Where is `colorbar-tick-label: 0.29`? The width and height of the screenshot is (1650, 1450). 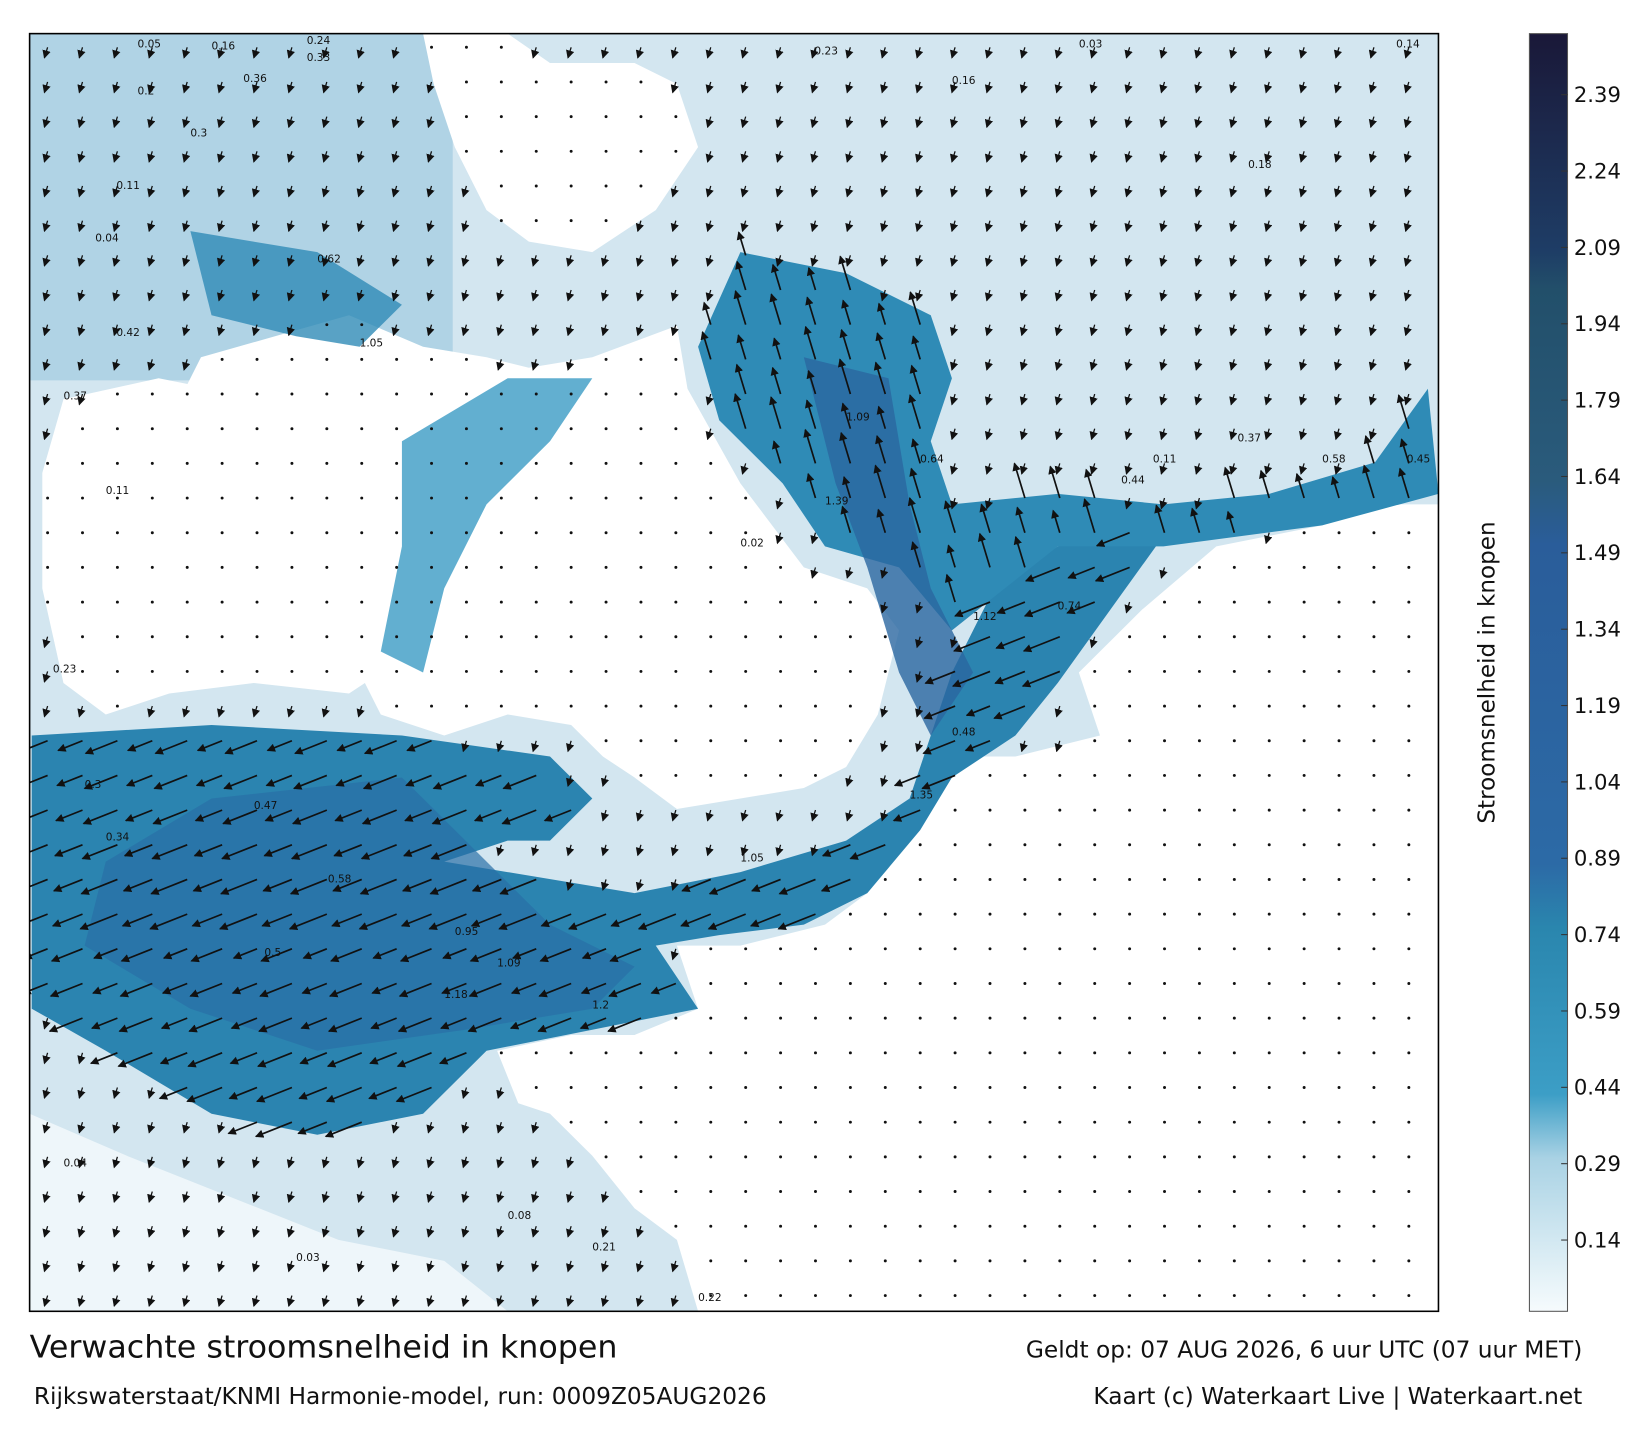 colorbar-tick-label: 0.29 is located at coordinates (1597, 1163).